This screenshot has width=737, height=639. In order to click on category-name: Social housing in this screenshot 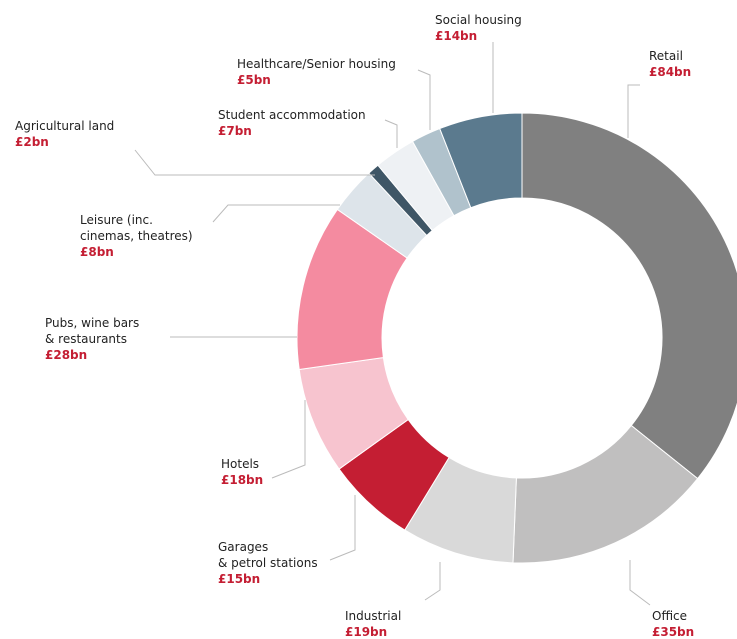, I will do `click(478, 20)`.